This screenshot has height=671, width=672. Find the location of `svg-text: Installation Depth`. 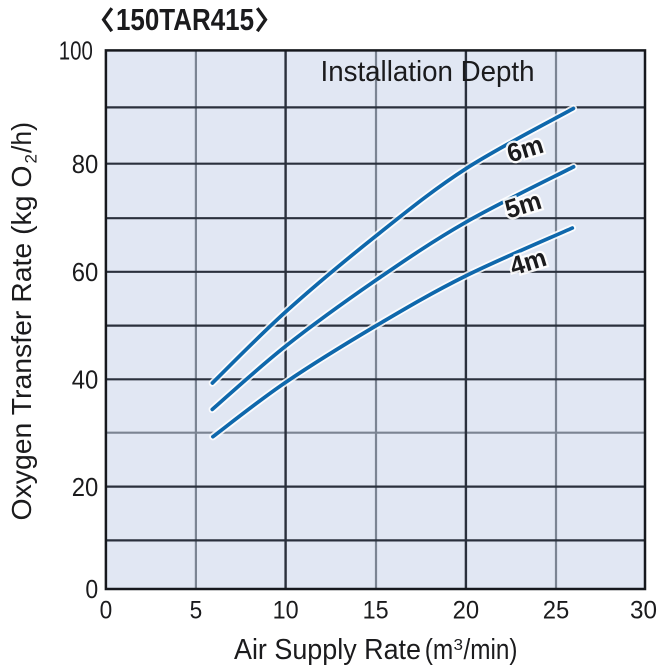

svg-text: Installation Depth is located at coordinates (428, 72).